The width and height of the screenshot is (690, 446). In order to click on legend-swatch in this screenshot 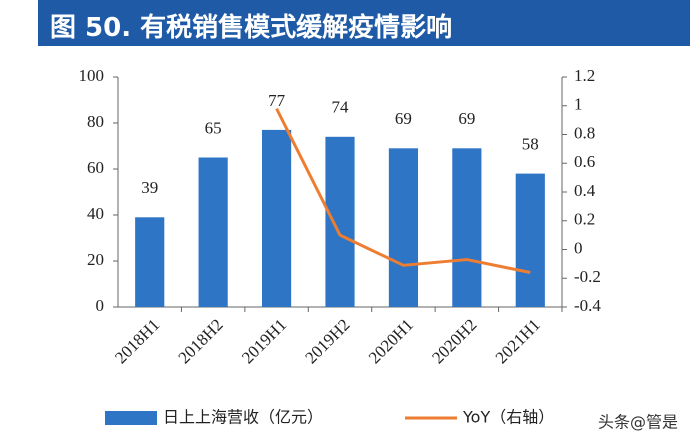, I will do `click(131, 418)`.